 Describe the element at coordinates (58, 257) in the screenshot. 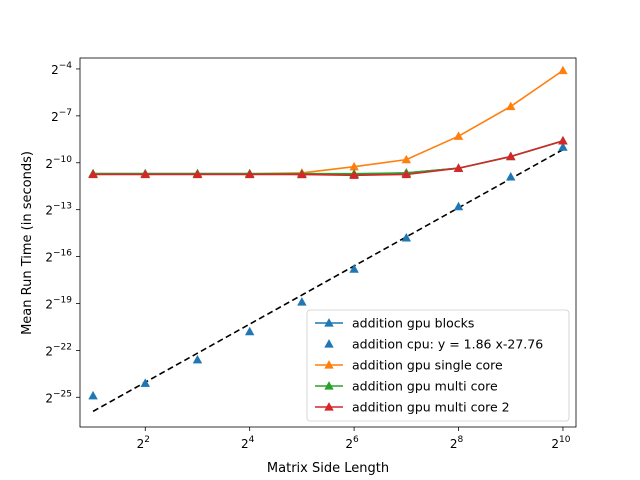

I see `y-tick-label: 2−16` at that location.